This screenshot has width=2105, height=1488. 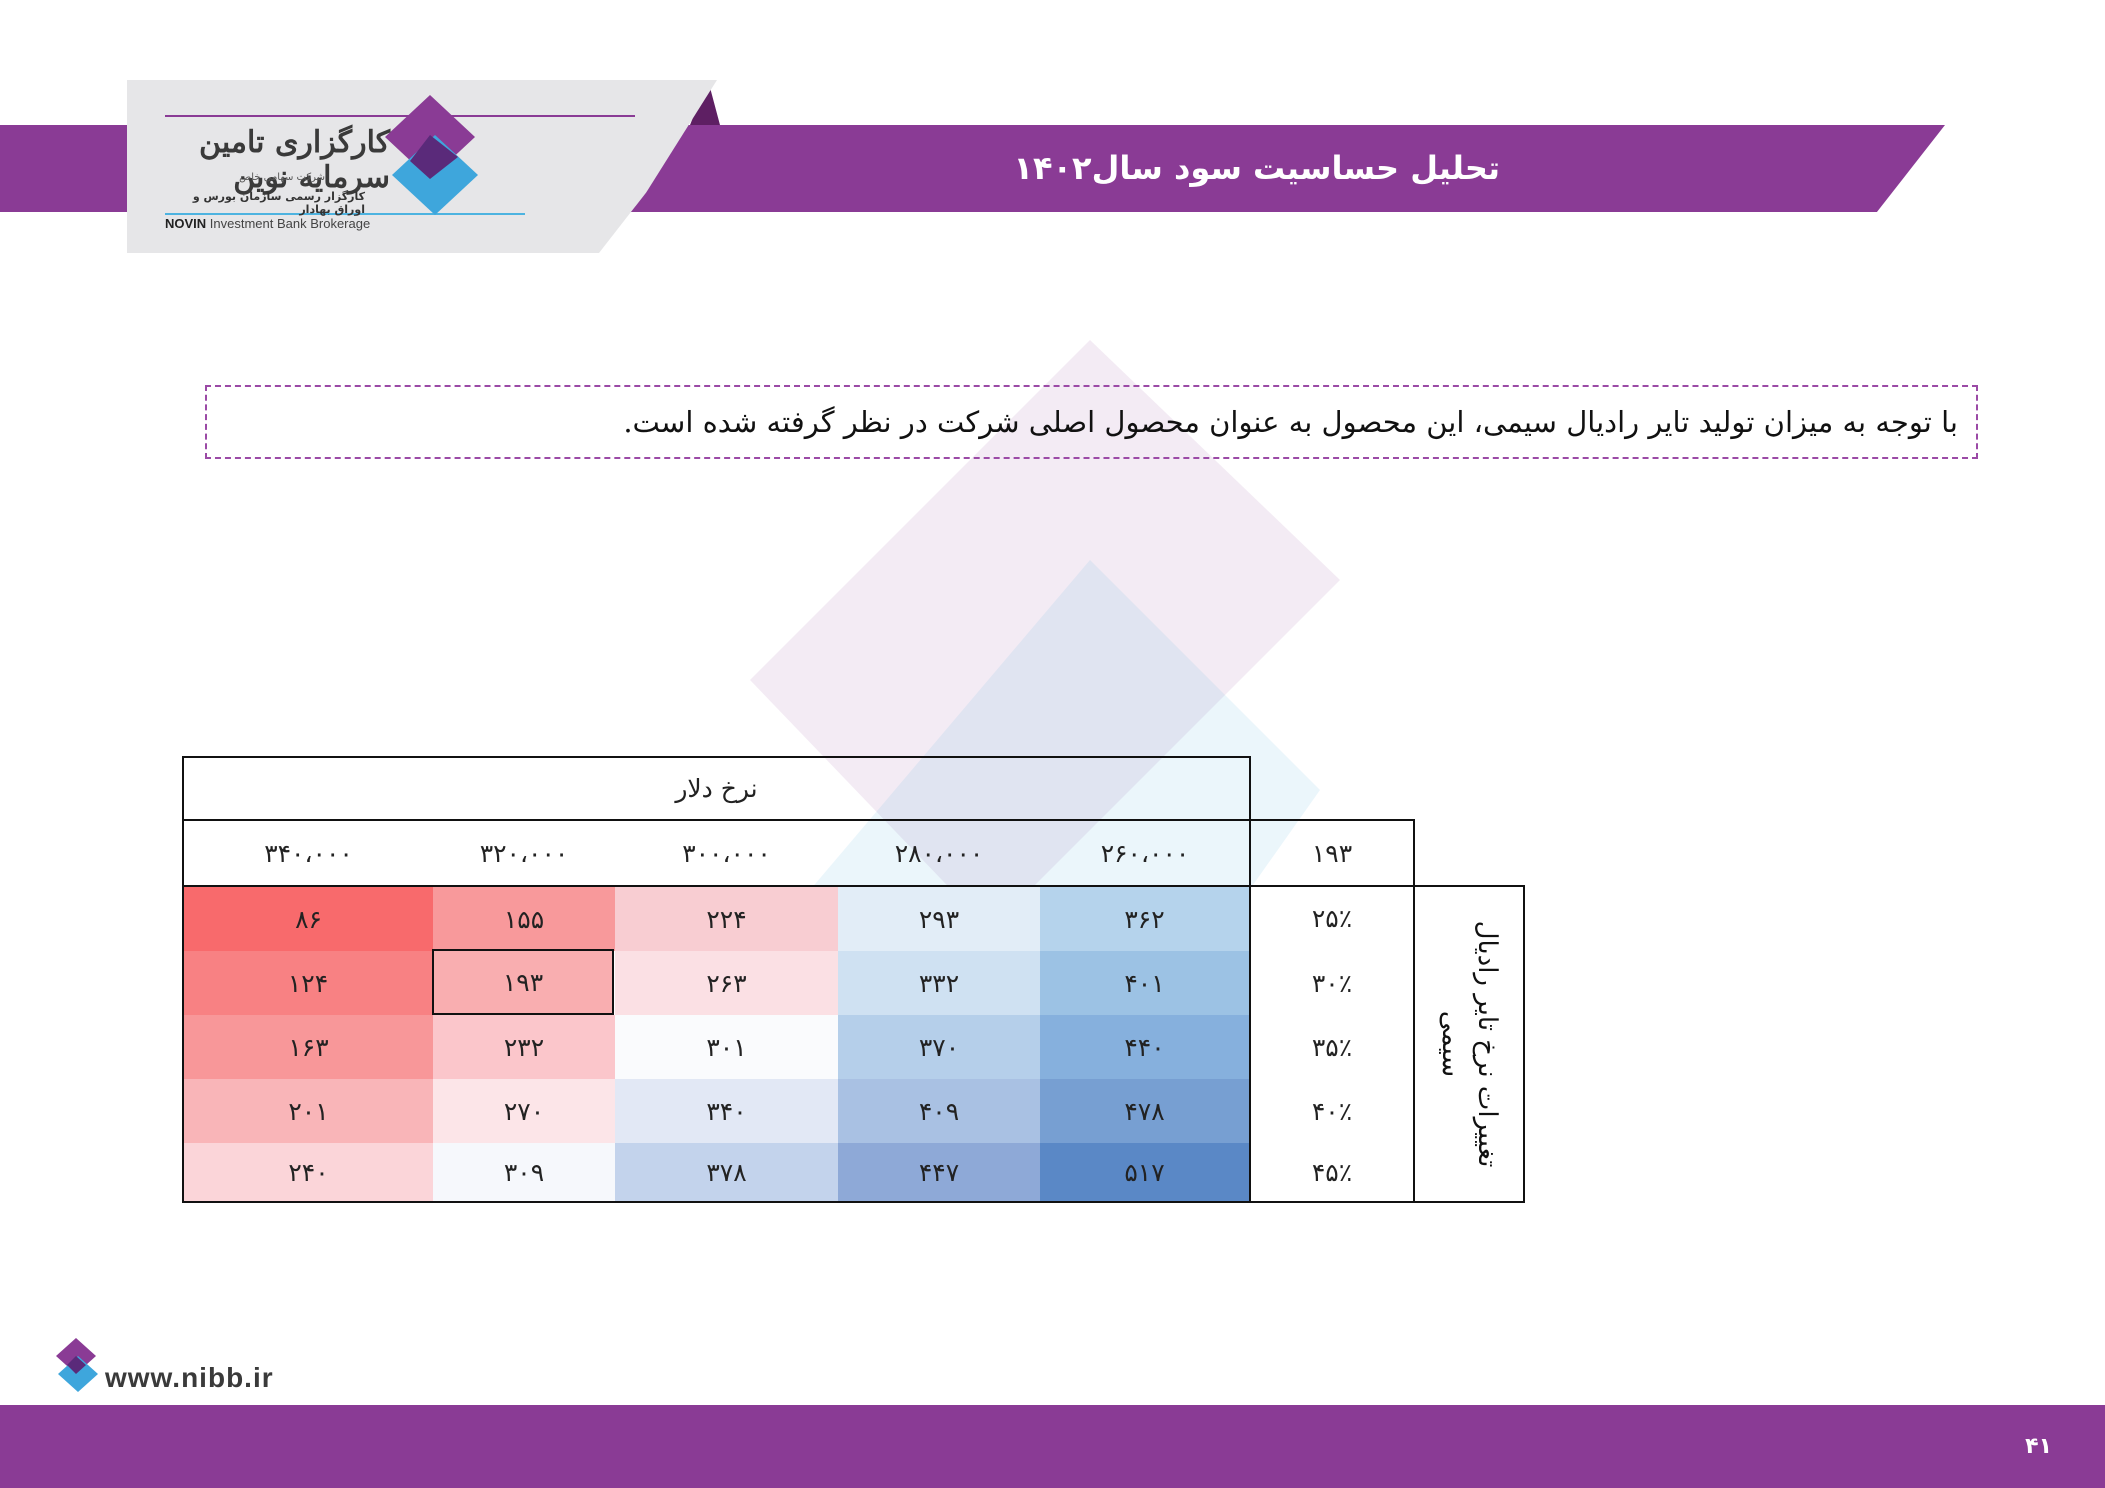 I want to click on table-cell-selected: ۱۹۳, so click(x=523, y=982).